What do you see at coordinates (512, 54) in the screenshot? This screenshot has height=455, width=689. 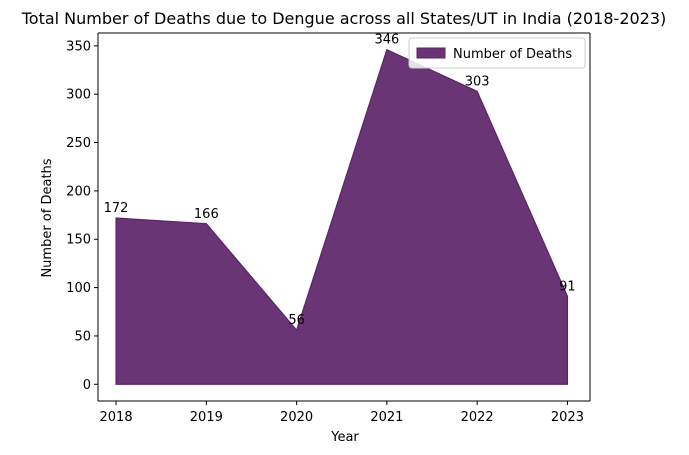 I see `legend-label-number-of-deaths: Number of Deaths` at bounding box center [512, 54].